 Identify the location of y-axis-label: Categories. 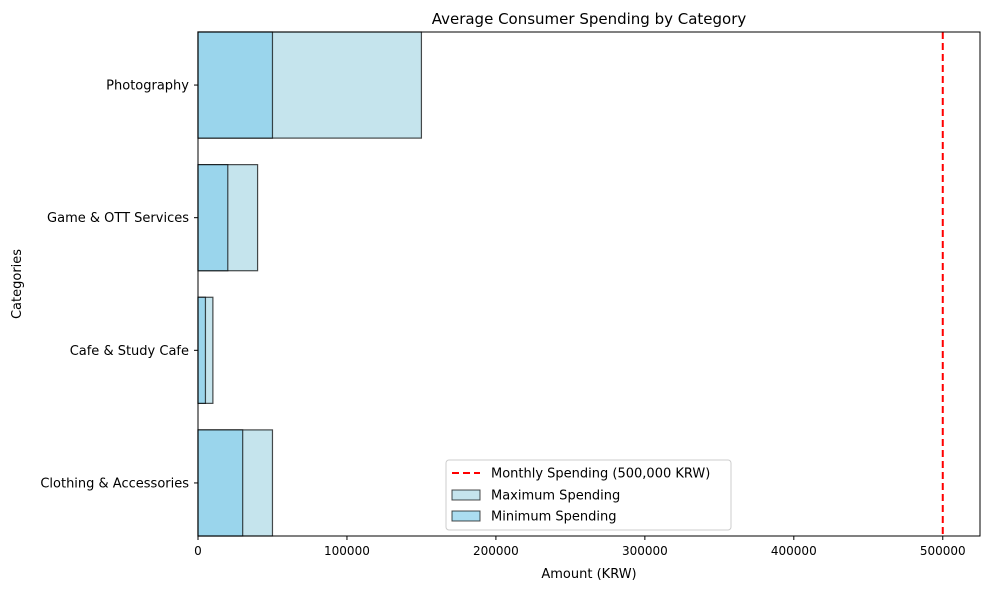
(17, 284).